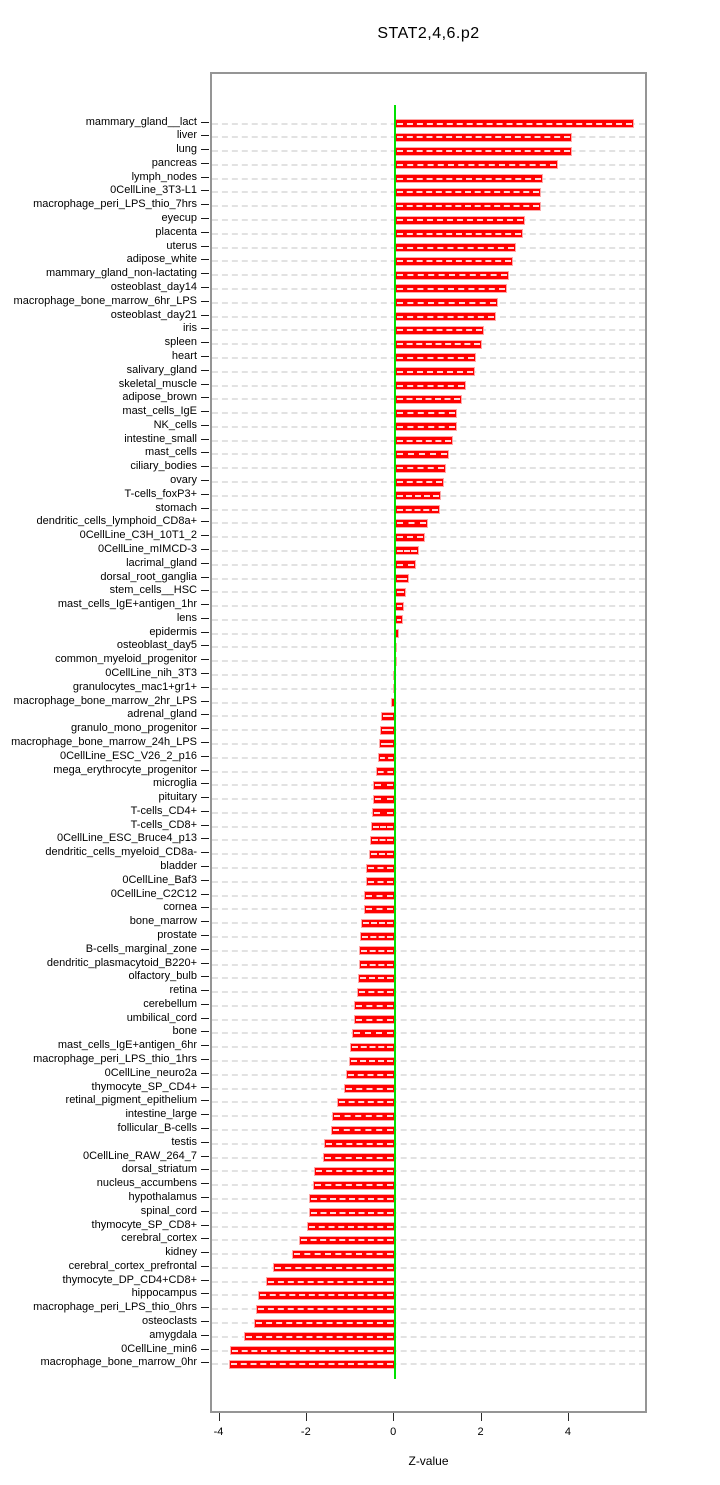  Describe the element at coordinates (395, 742) in the screenshot. I see `zero-line` at that location.